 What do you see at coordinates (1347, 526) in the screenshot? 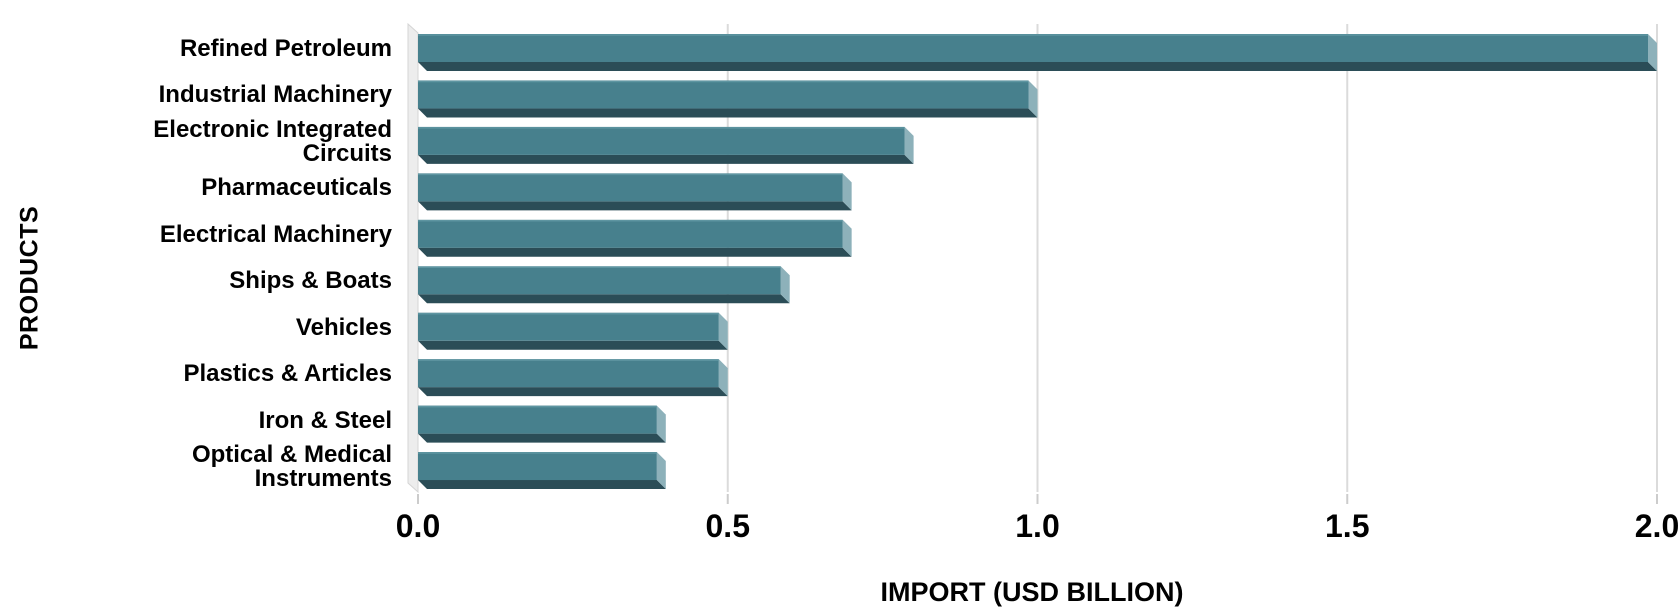
I see `x-tick-label-1-5: 1.5` at bounding box center [1347, 526].